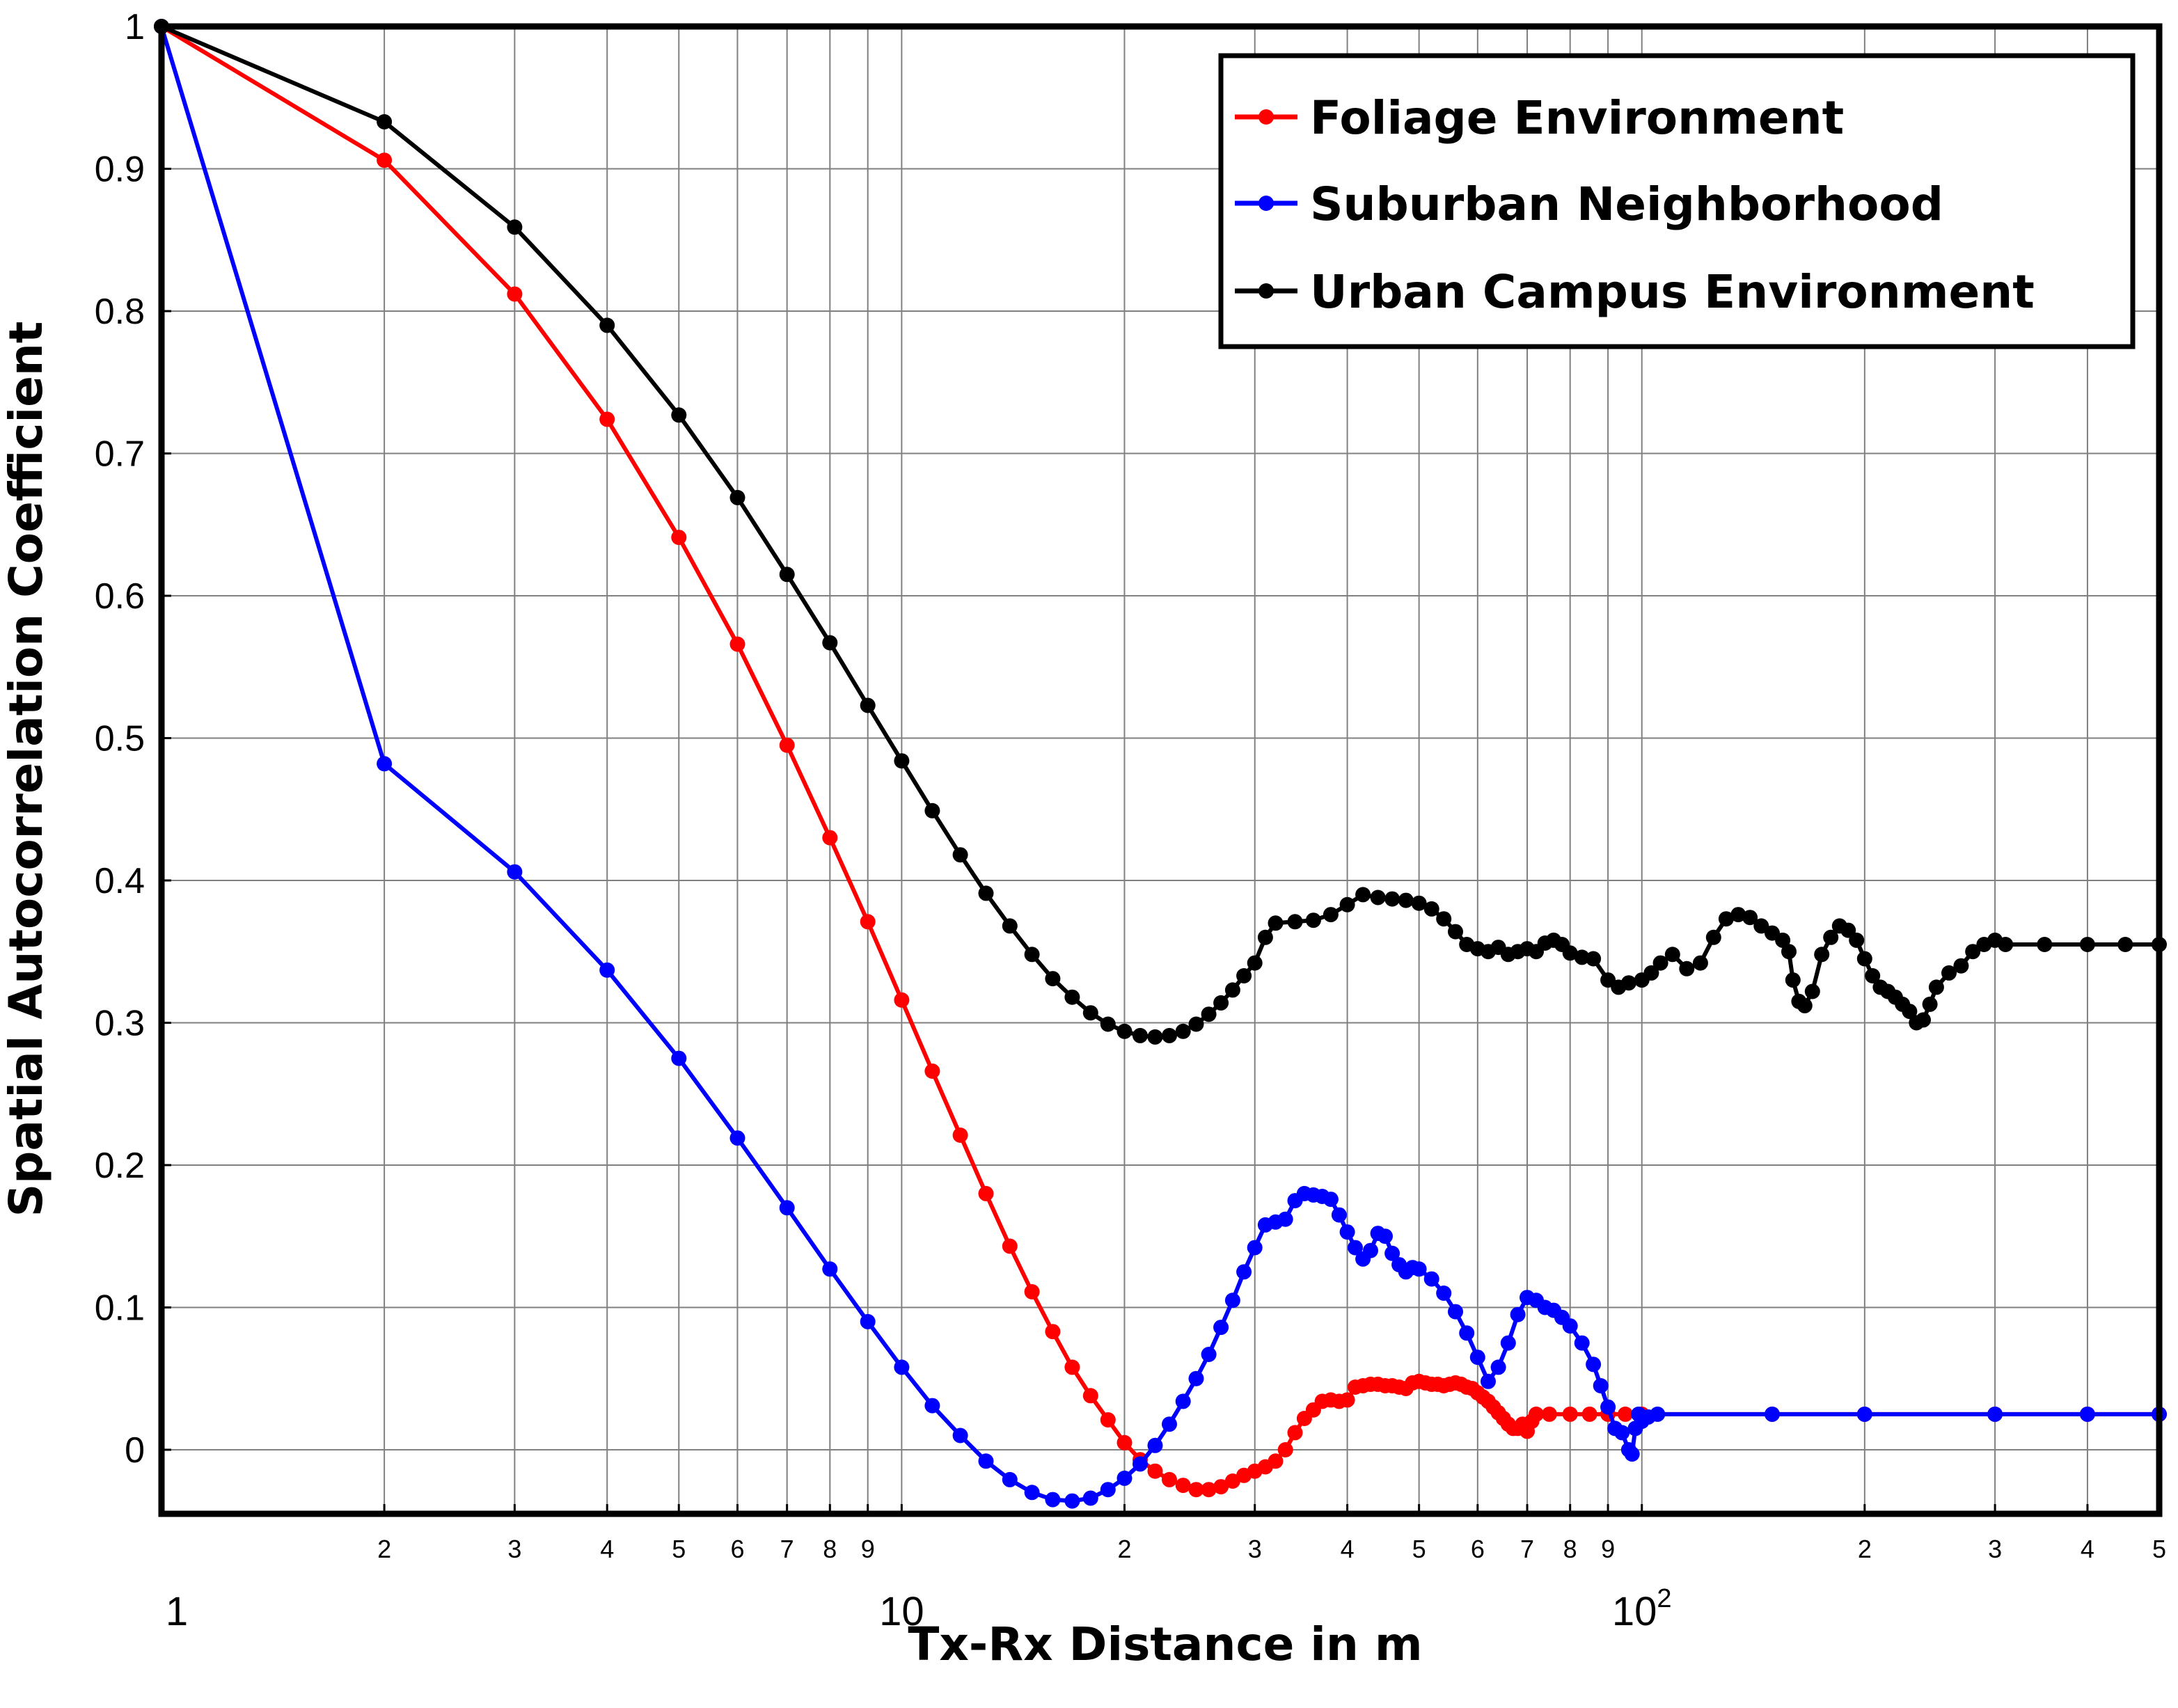 This screenshot has height=1708, width=2178. What do you see at coordinates (1478, 1549) in the screenshot?
I see `x-tick-label-minor: 6` at bounding box center [1478, 1549].